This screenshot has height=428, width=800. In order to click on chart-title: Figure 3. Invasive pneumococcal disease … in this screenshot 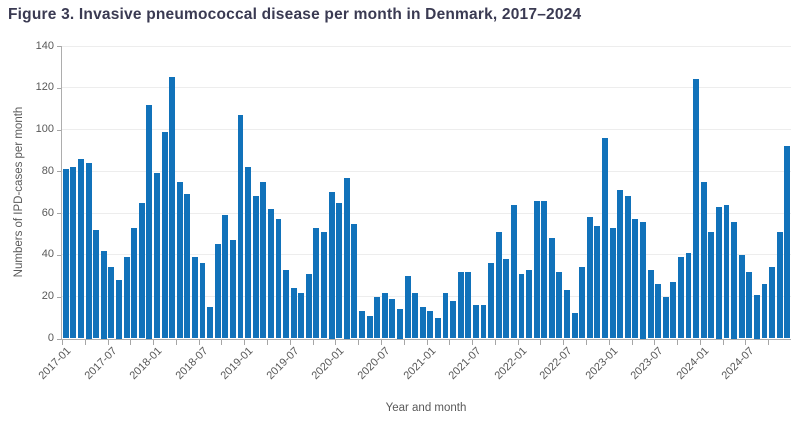, I will do `click(295, 14)`.